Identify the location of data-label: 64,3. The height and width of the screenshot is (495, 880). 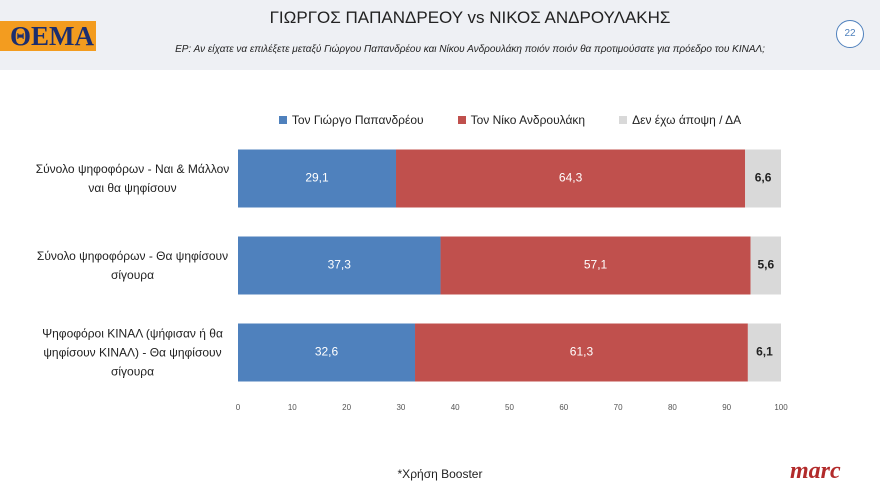
(571, 178).